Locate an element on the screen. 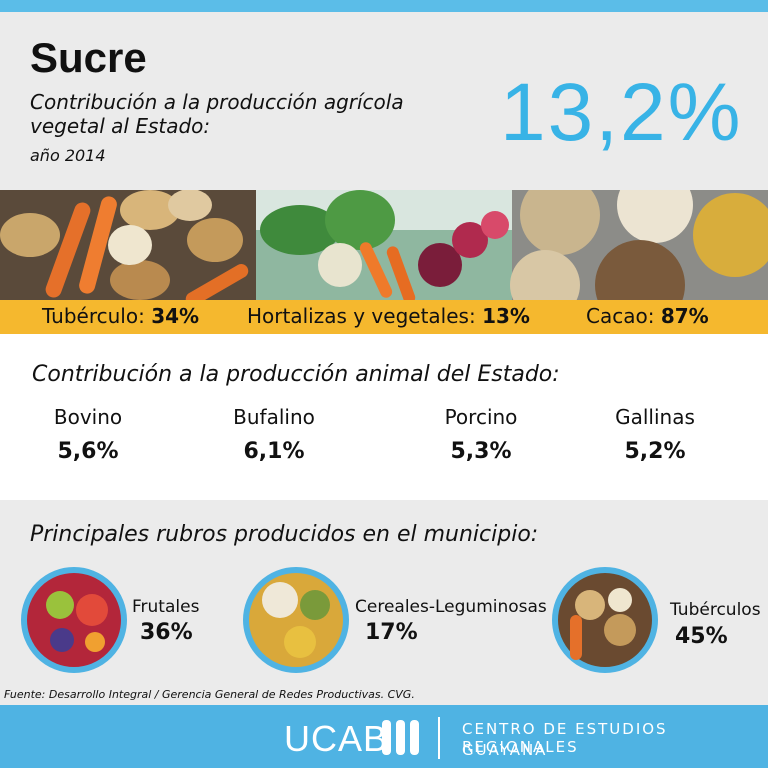 Image resolution: width=768 pixels, height=768 pixels. grains-icon is located at coordinates (296, 620).